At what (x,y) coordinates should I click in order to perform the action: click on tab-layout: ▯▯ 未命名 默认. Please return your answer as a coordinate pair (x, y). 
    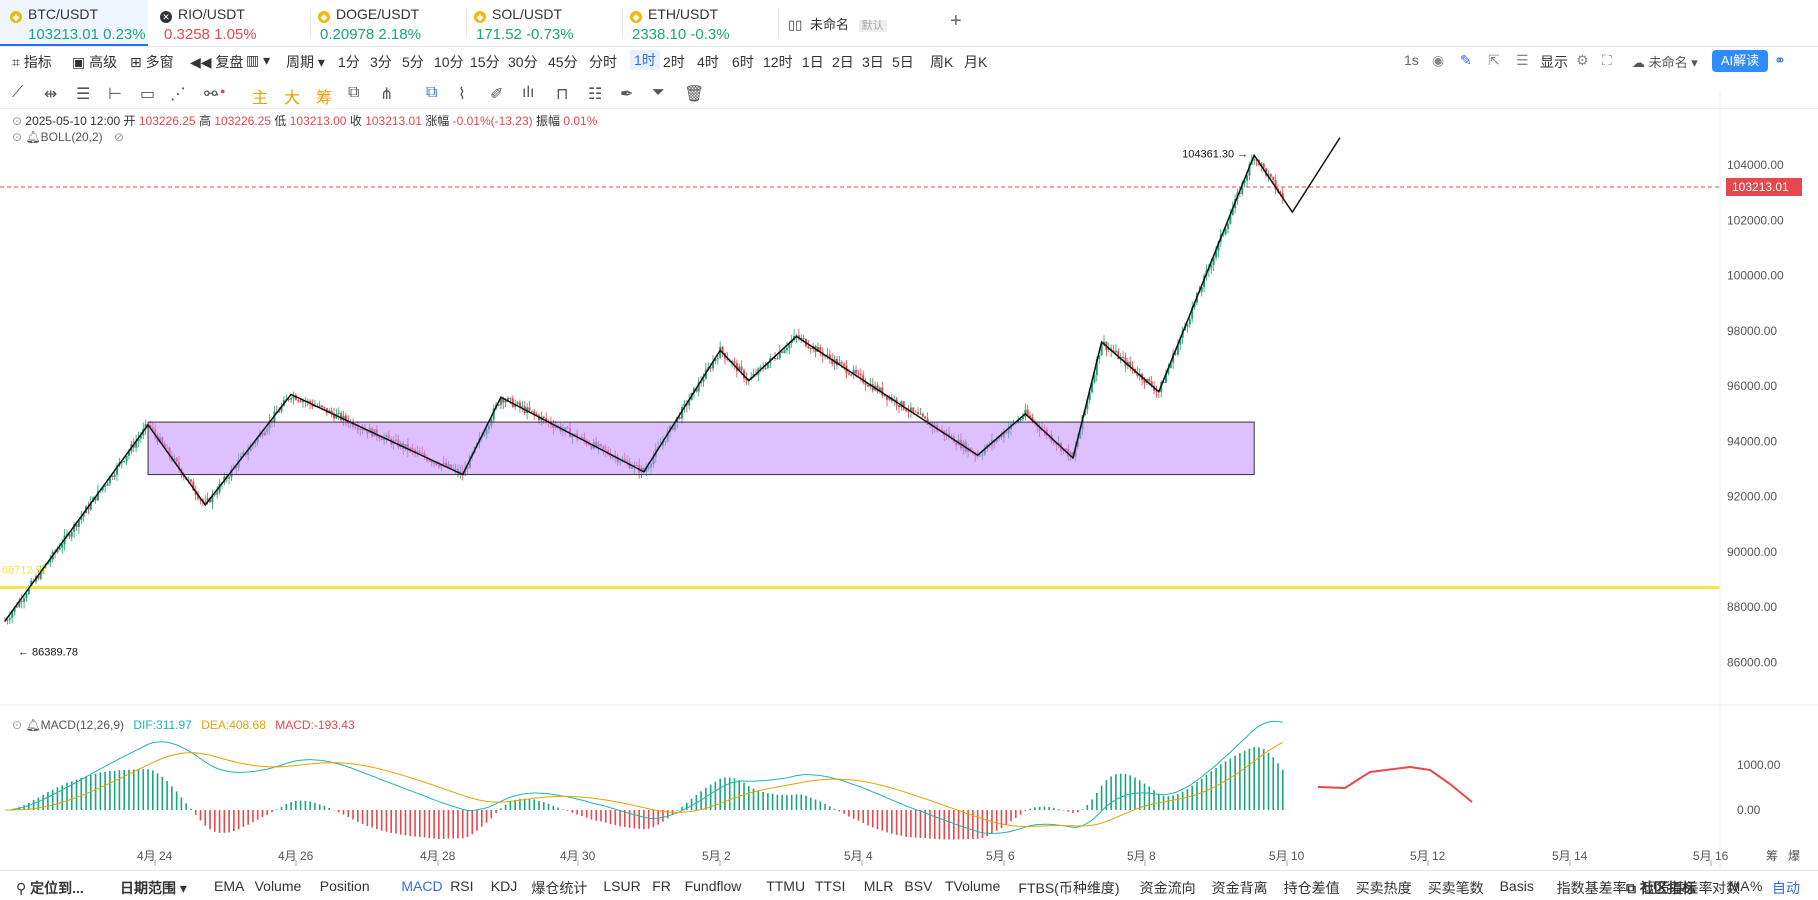
    Looking at the image, I should click on (843, 23).